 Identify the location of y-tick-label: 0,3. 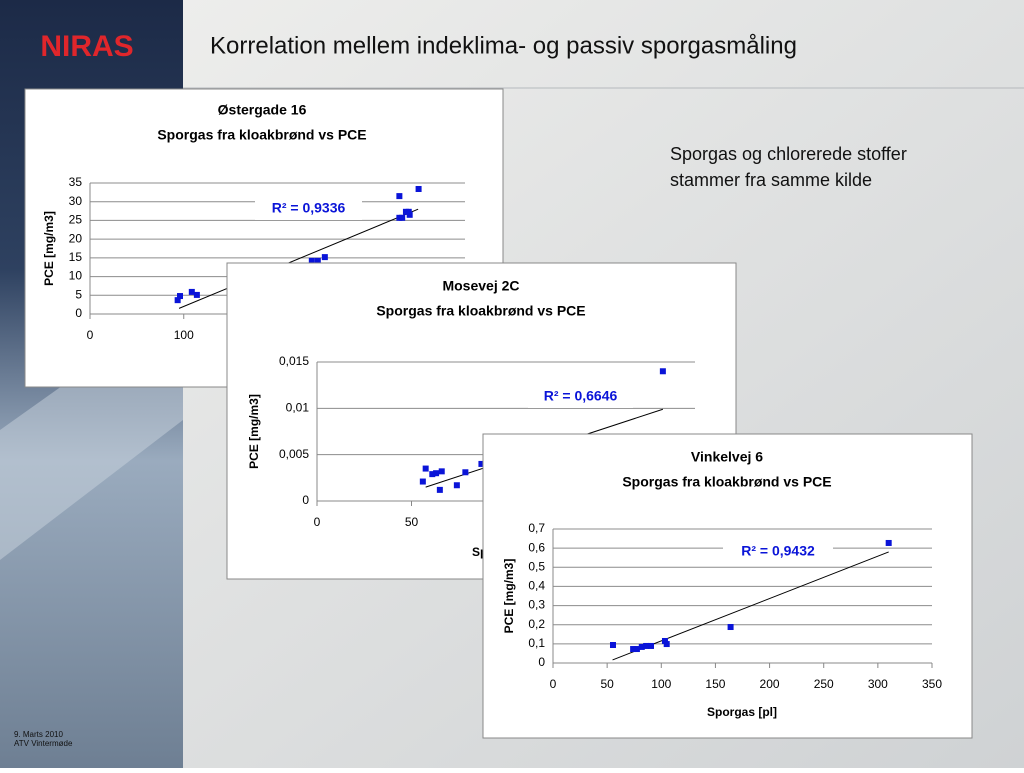
(536, 605).